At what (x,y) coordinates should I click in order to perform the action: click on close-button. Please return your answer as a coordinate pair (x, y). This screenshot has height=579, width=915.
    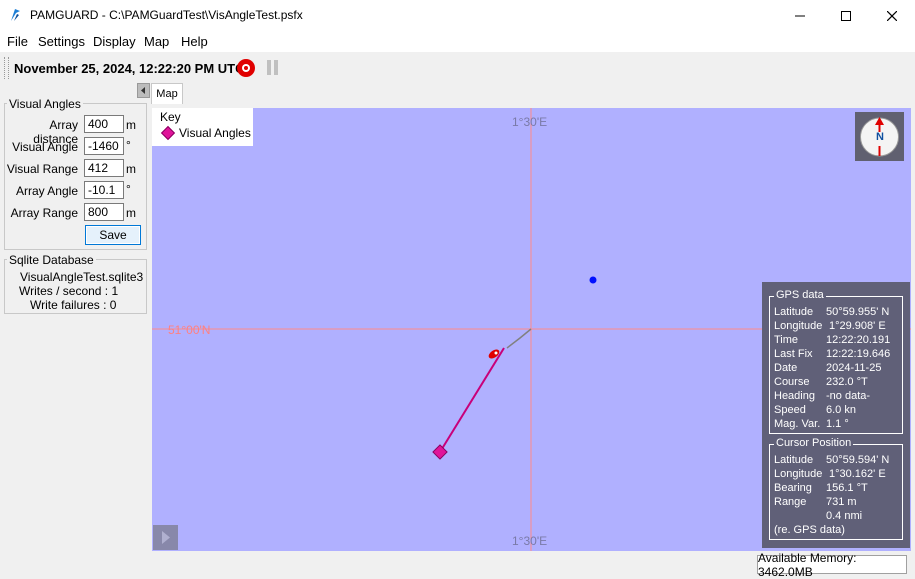
    Looking at the image, I should click on (892, 15).